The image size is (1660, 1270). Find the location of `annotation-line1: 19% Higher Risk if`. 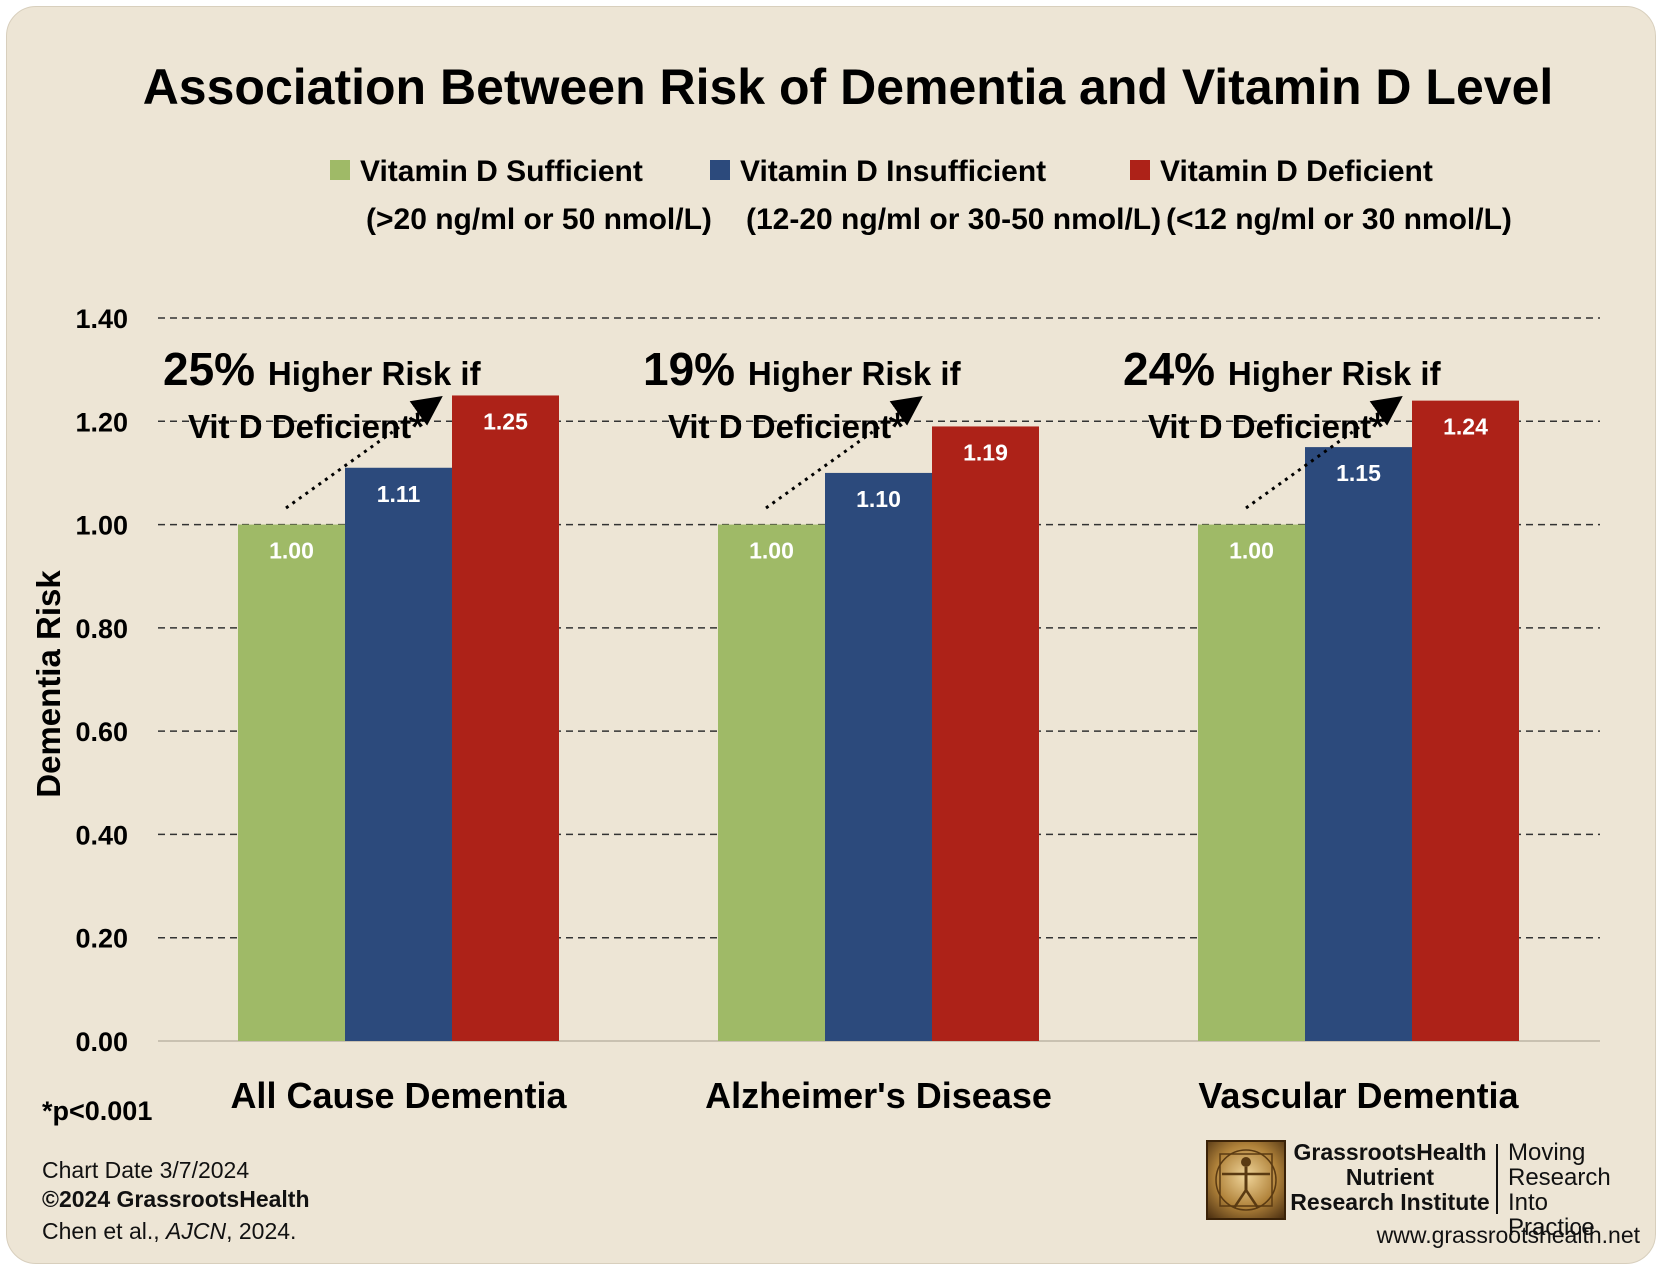

annotation-line1: 19% Higher Risk if is located at coordinates (802, 369).